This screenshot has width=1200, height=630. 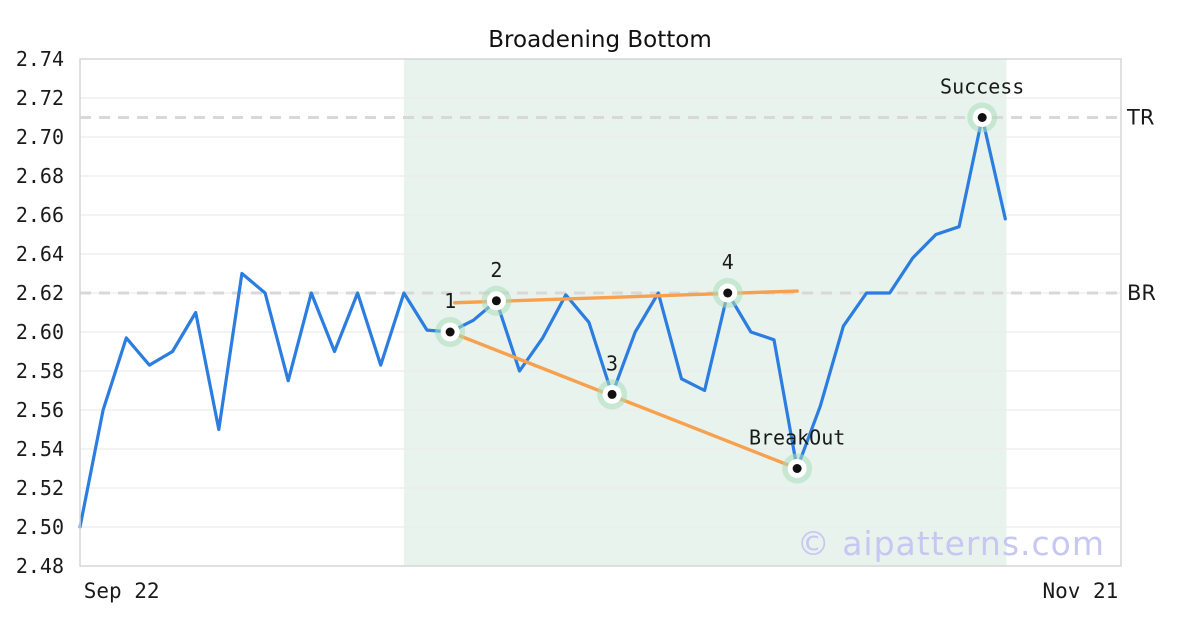 I want to click on y-tick-label: 2.54, so click(x=40, y=449).